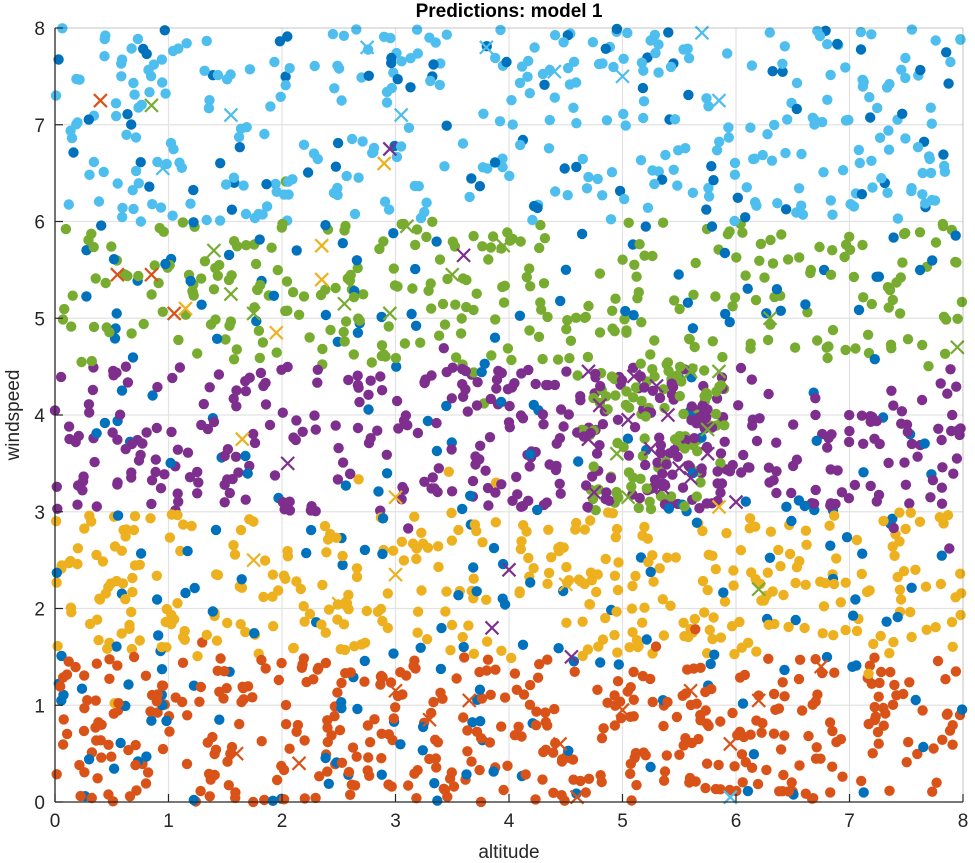 This screenshot has height=863, width=975. I want to click on y-tick-label: 8, so click(39, 29).